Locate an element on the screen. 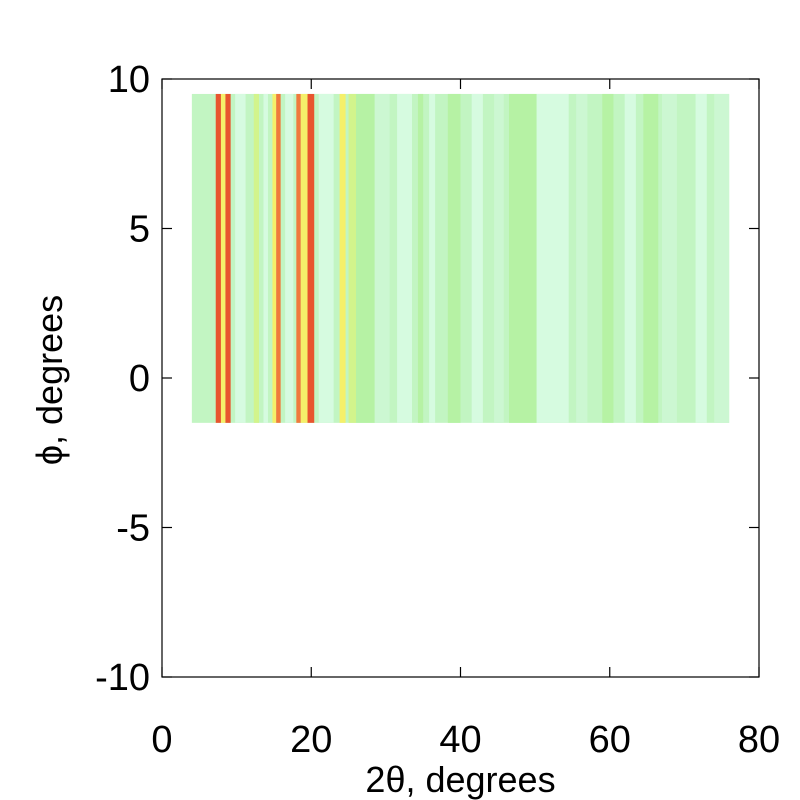 The height and width of the screenshot is (800, 800). x-tick-label: 0 is located at coordinates (161, 740).